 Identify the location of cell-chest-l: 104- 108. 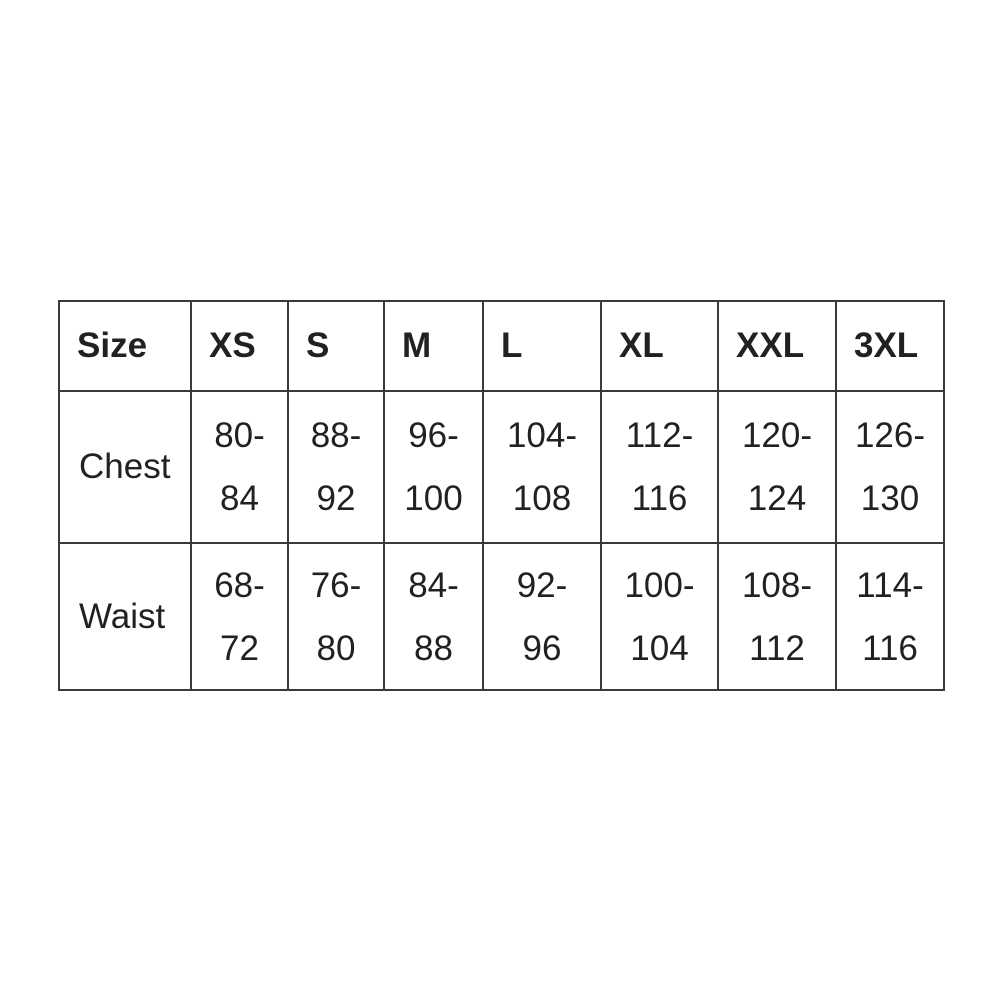
(542, 467).